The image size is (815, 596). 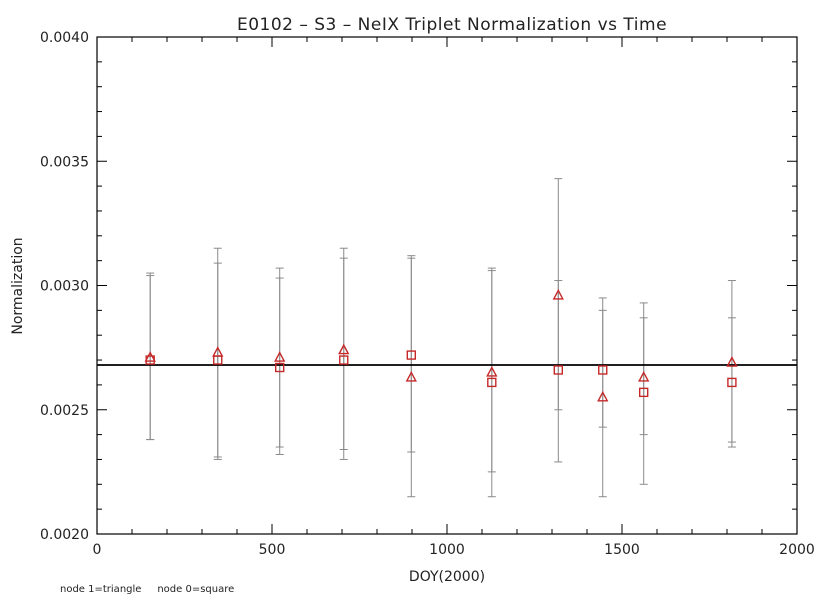 What do you see at coordinates (797, 550) in the screenshot?
I see `x-tick-label: 2000` at bounding box center [797, 550].